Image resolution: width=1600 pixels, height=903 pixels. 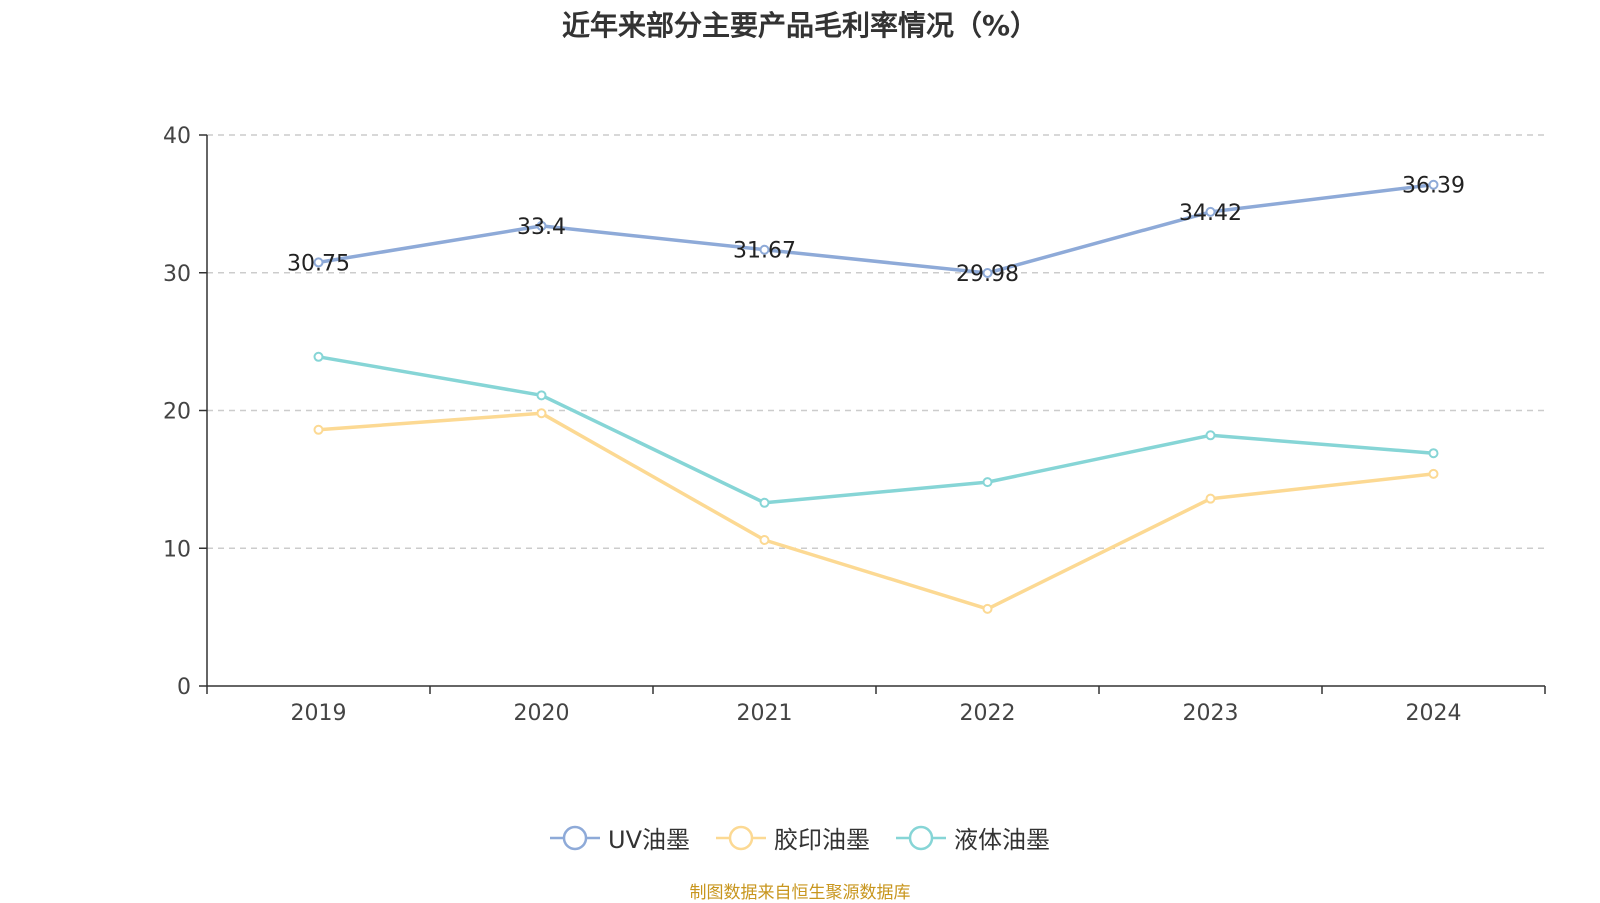 What do you see at coordinates (988, 713) in the screenshot?
I see `x-tick-label-2022: 2022` at bounding box center [988, 713].